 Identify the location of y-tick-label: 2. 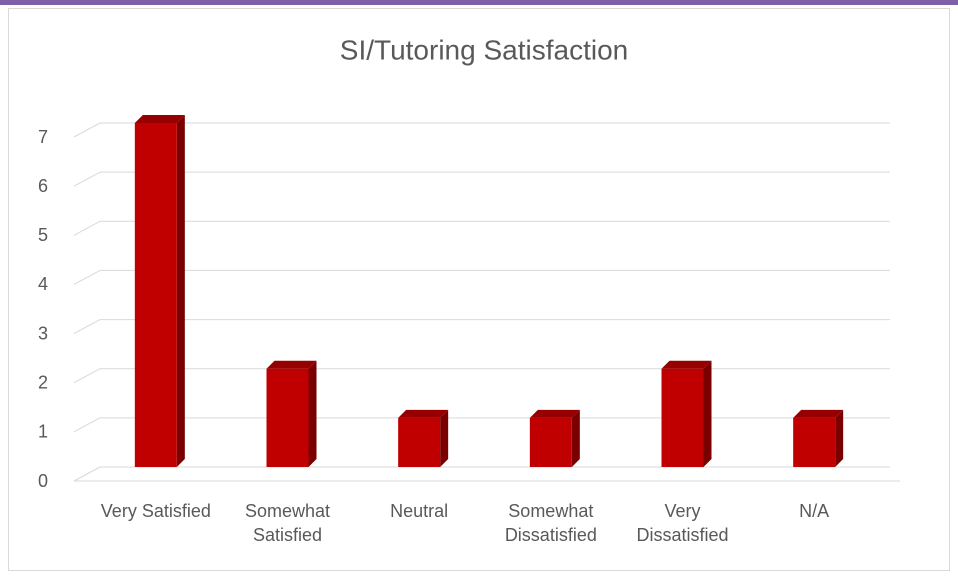
(43, 382).